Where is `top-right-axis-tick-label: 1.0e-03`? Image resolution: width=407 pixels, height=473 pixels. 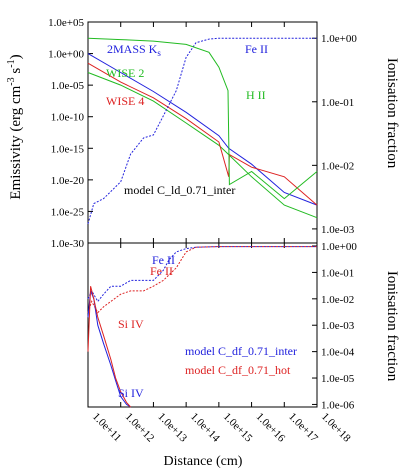
top-right-axis-tick-label: 1.0e-03 is located at coordinates (338, 230).